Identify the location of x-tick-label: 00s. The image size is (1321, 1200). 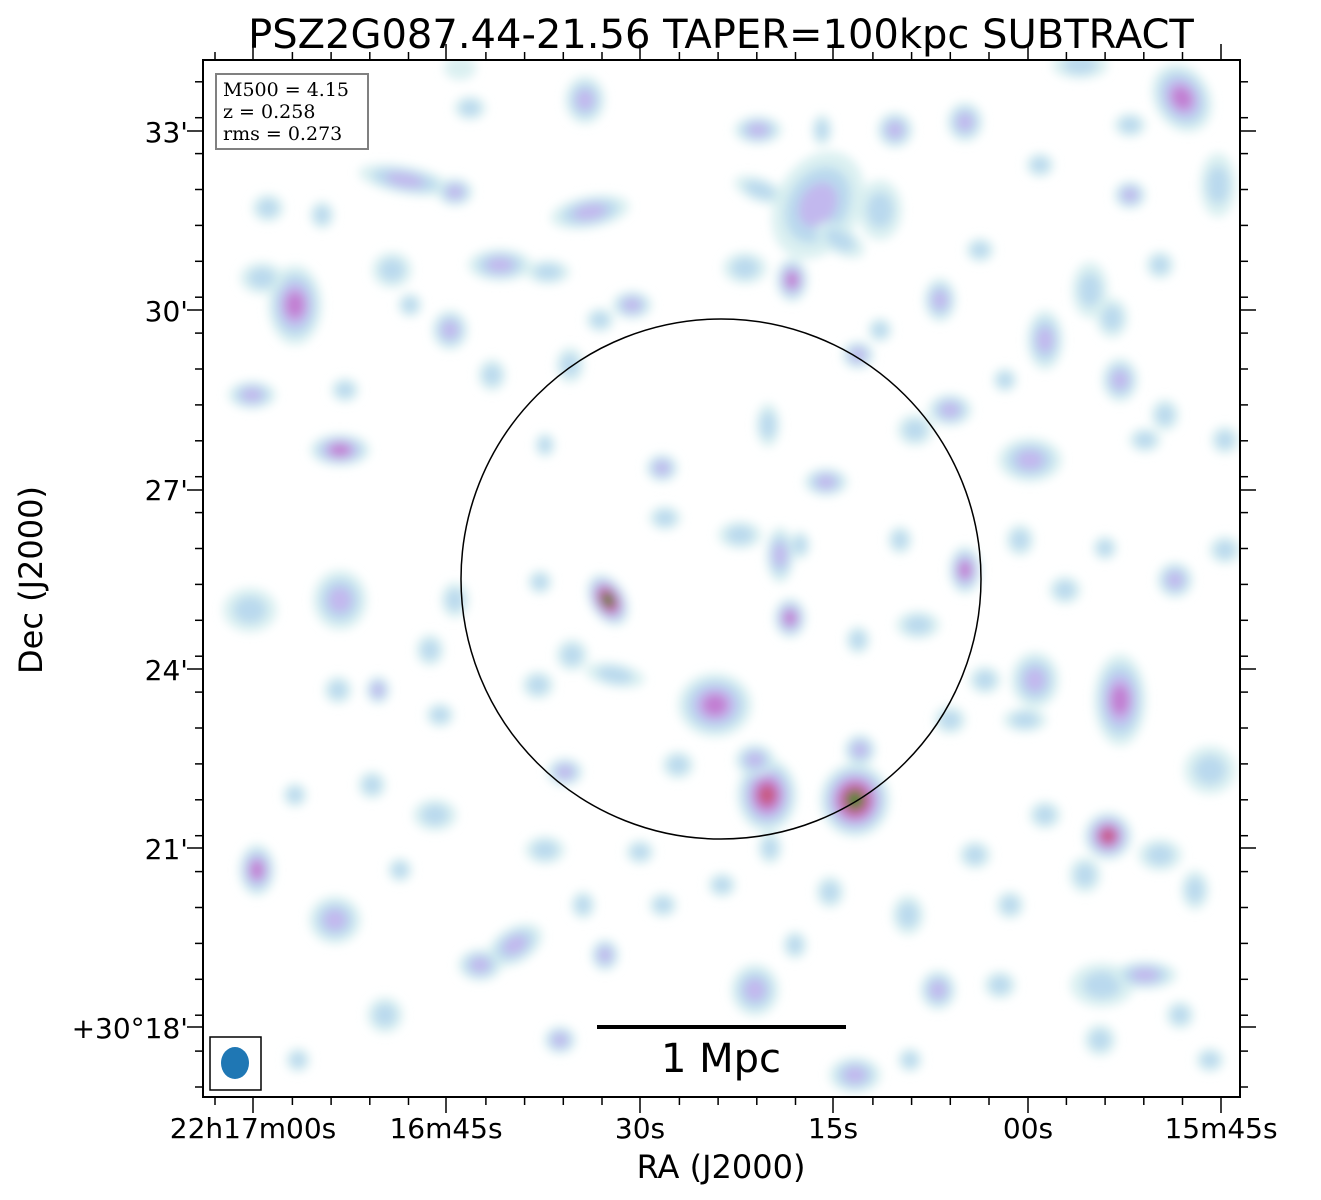
(1028, 1128).